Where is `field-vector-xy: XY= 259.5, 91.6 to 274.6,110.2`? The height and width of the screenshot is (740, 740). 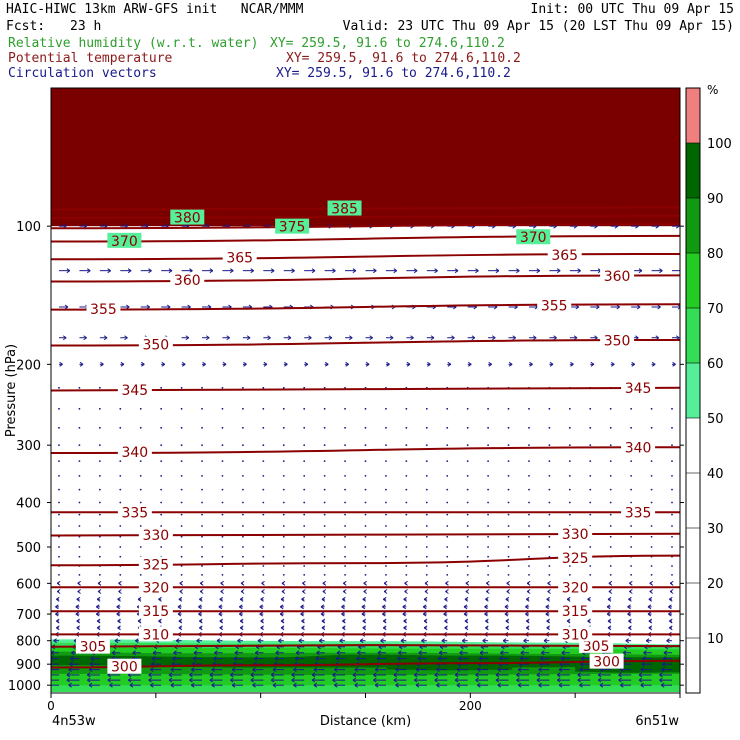
field-vector-xy: XY= 259.5, 91.6 to 274.6,110.2 is located at coordinates (393, 73).